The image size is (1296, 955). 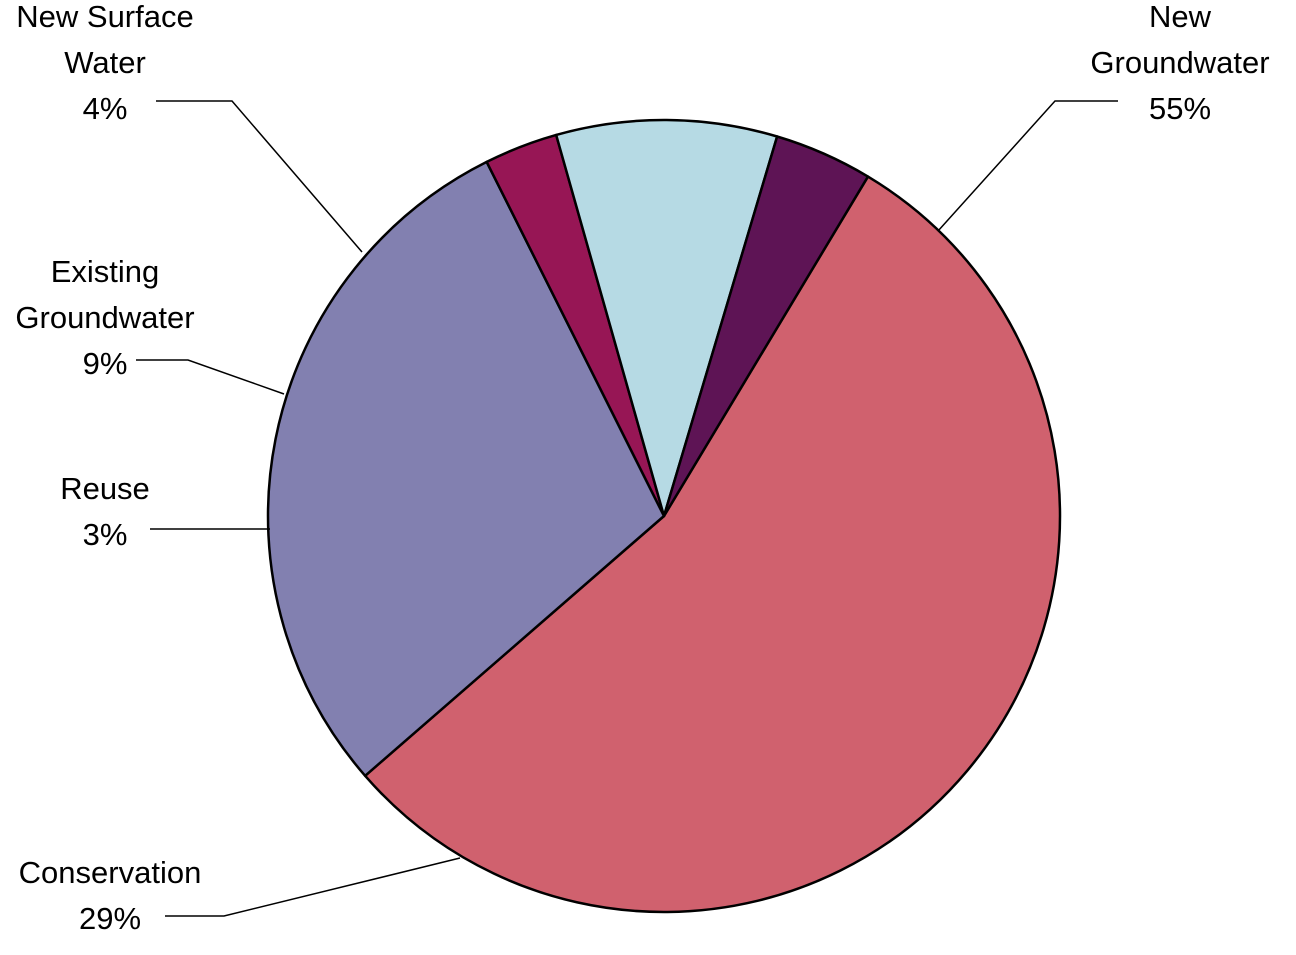 I want to click on slice-label: New Groundwater 55%, so click(x=1179, y=63).